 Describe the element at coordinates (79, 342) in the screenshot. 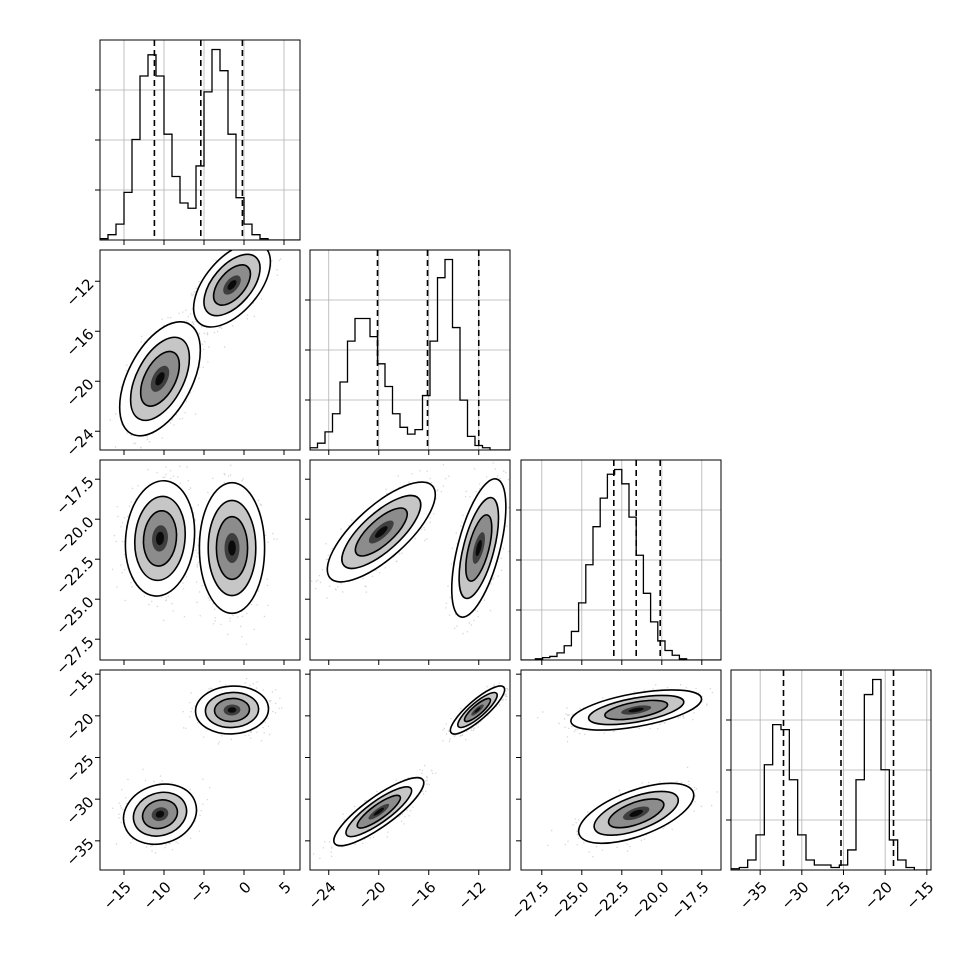

I see `y-tick-label: −16` at that location.